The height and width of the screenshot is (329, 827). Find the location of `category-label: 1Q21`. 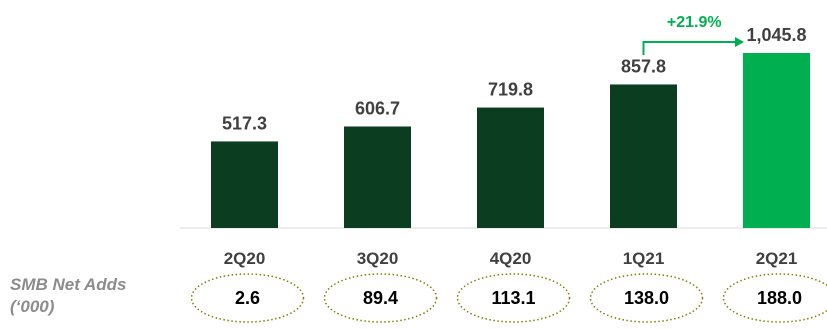

category-label: 1Q21 is located at coordinates (644, 258).